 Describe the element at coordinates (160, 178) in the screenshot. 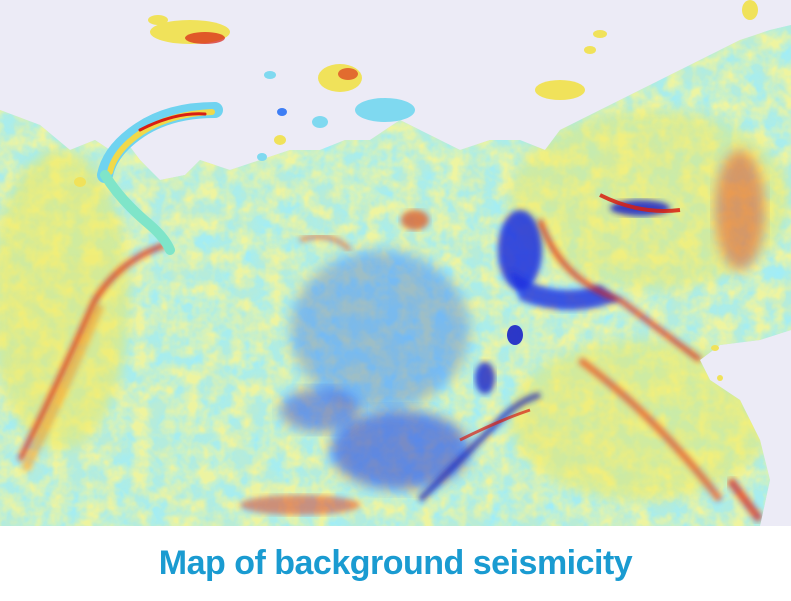

I see `arctic-island-arc` at that location.